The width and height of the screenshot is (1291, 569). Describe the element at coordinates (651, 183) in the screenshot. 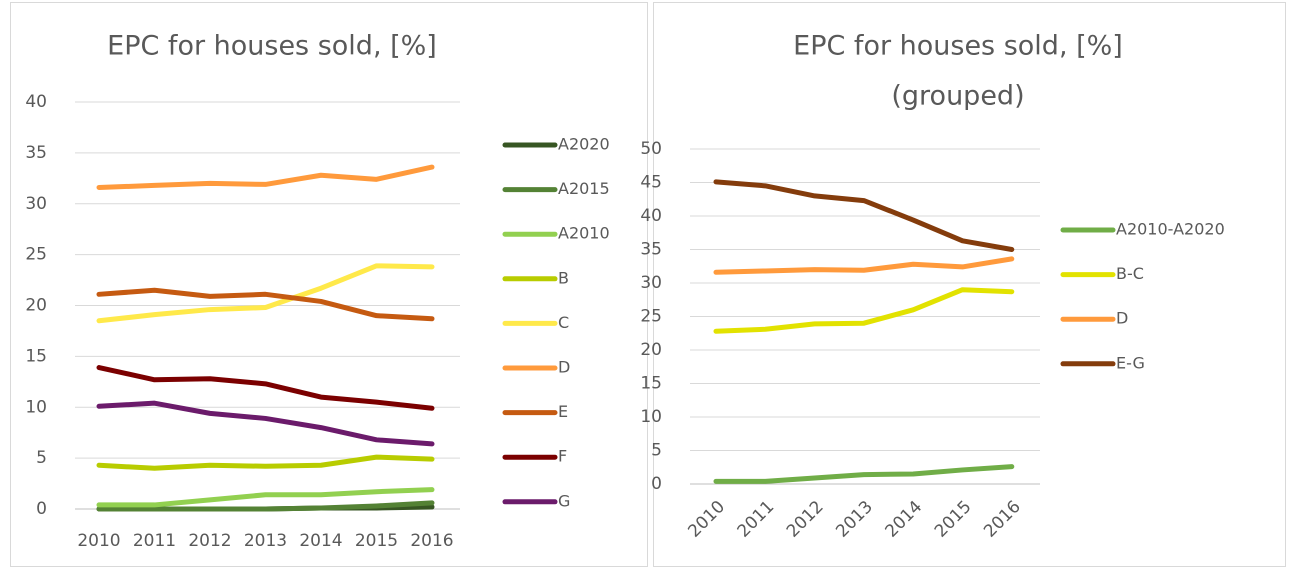

I see `y-tick-label: 45` at that location.